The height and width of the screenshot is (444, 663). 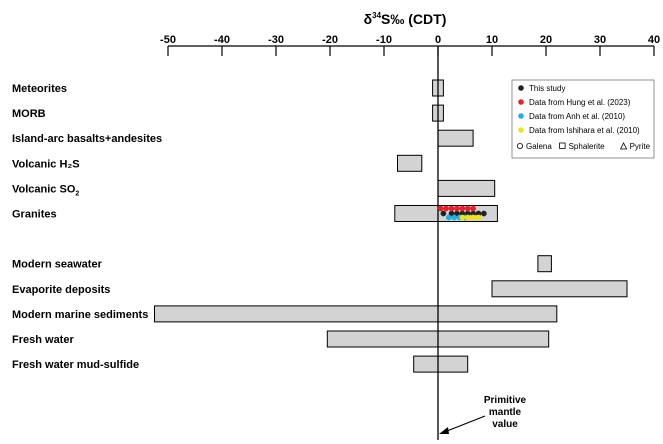 What do you see at coordinates (45, 190) in the screenshot?
I see `category-label: Volcanic SO2` at bounding box center [45, 190].